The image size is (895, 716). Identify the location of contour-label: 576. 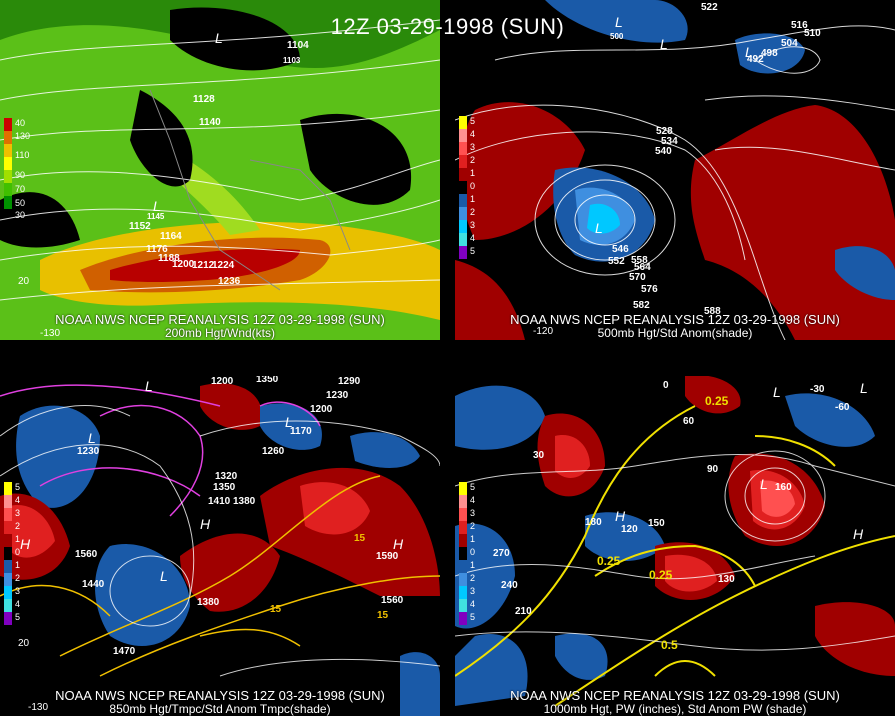
(649, 289).